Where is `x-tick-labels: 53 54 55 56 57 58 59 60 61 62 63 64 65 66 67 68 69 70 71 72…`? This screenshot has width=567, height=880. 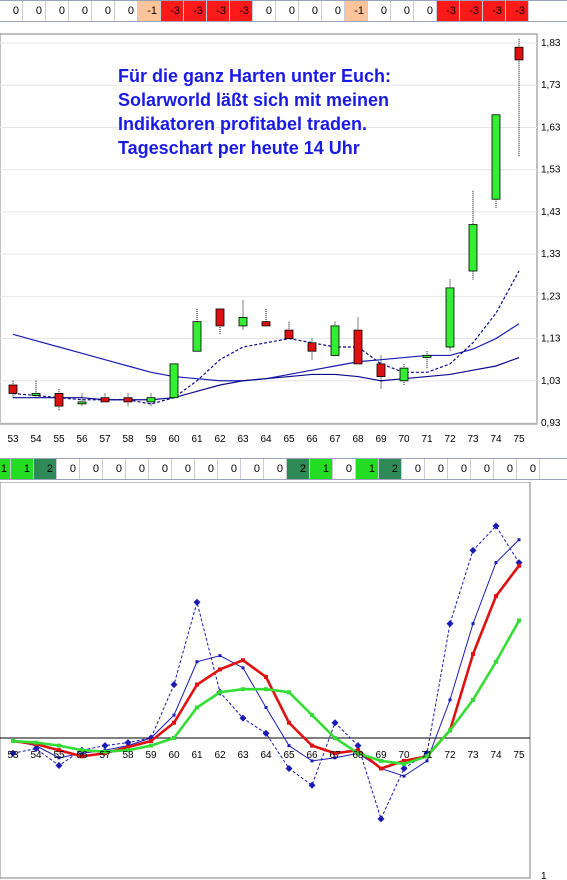 x-tick-labels: 53 54 55 56 57 58 59 60 61 62 63 64 65 66 67 68 69 70 71 72… is located at coordinates (266, 439).